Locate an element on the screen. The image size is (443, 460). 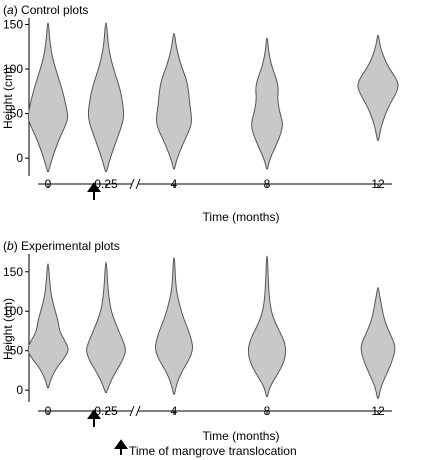
up-arrow-icon is located at coordinates (121, 447).